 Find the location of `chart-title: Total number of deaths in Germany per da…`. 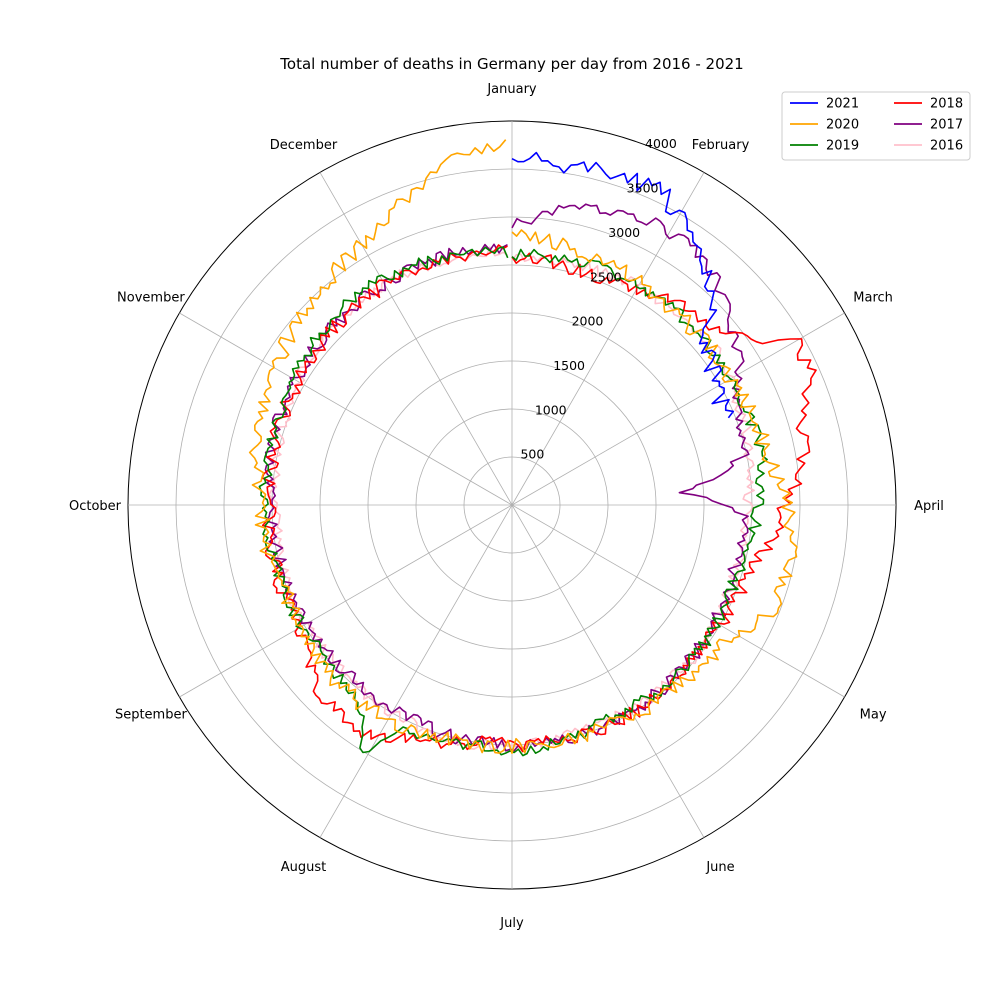

chart-title: Total number of deaths in Germany per da… is located at coordinates (511, 64).